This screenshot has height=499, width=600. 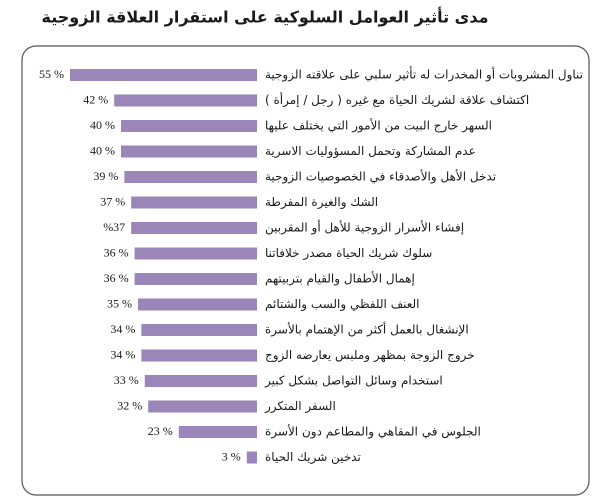 What do you see at coordinates (114, 227) in the screenshot?
I see `value-label: %37` at bounding box center [114, 227].